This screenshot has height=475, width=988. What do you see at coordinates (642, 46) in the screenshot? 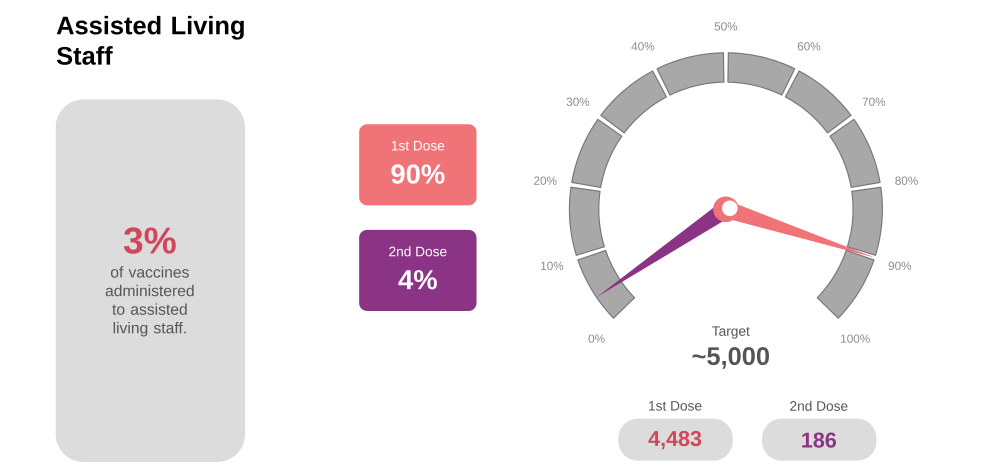
I see `text: 40%` at bounding box center [642, 46].